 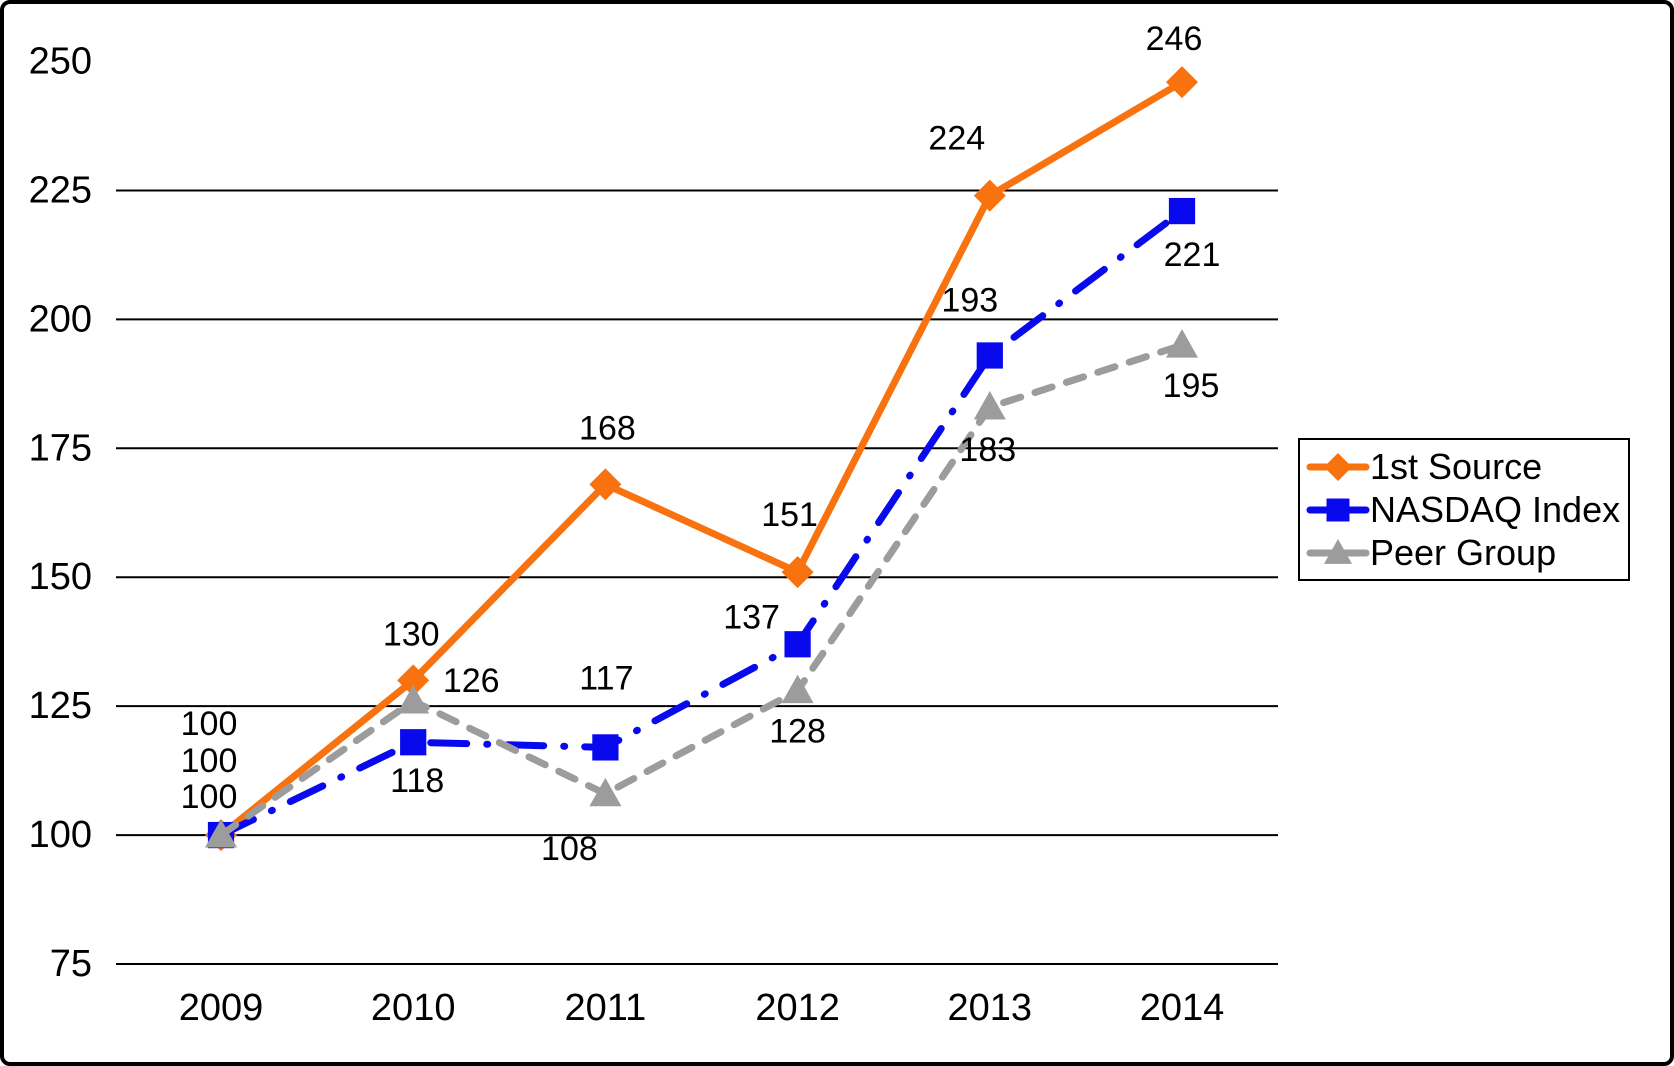 What do you see at coordinates (60, 835) in the screenshot?
I see `y-tick-label: 100` at bounding box center [60, 835].